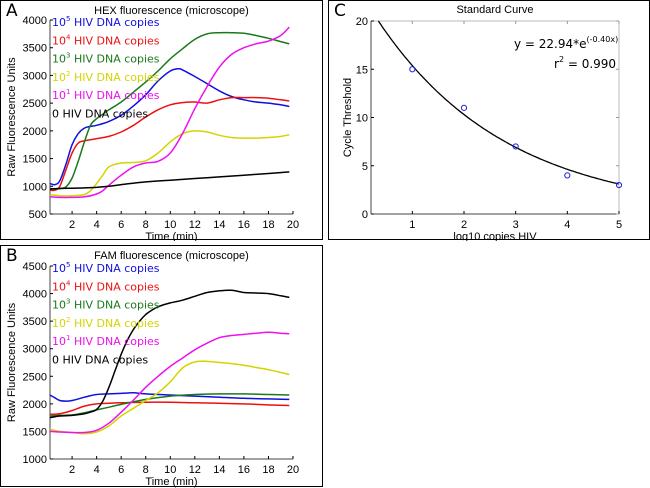 Image resolution: width=650 pixels, height=488 pixels. What do you see at coordinates (498, 102) in the screenshot?
I see `fit-curve` at bounding box center [498, 102].